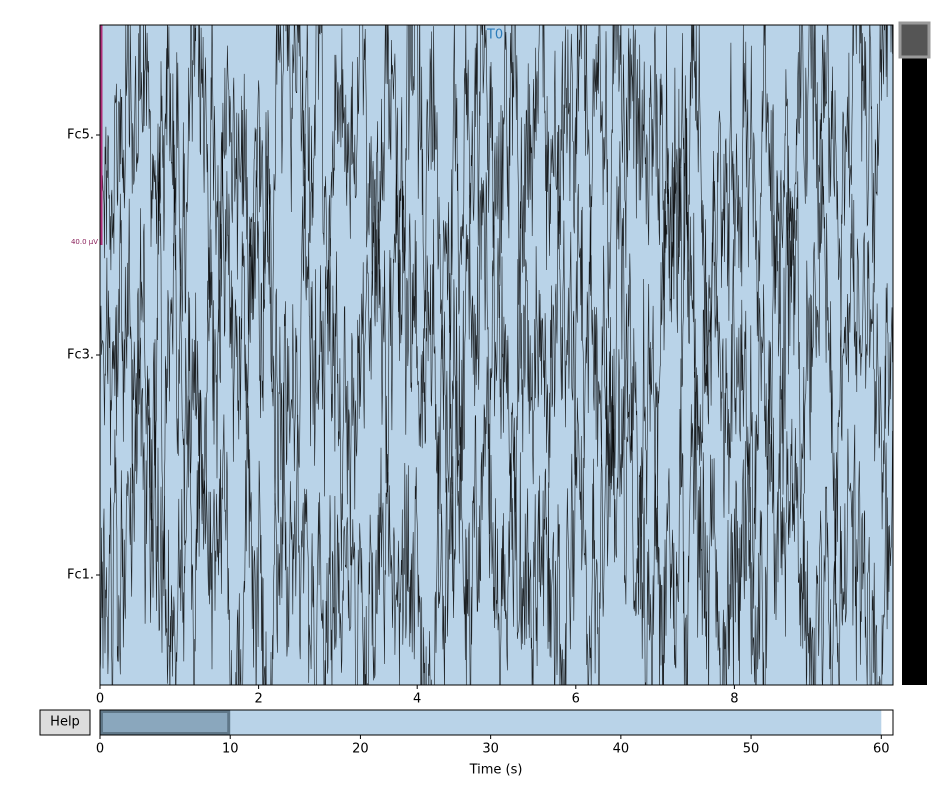 The width and height of the screenshot is (937, 800). Describe the element at coordinates (881, 749) in the screenshot. I see `x-tick-label: 60` at that location.